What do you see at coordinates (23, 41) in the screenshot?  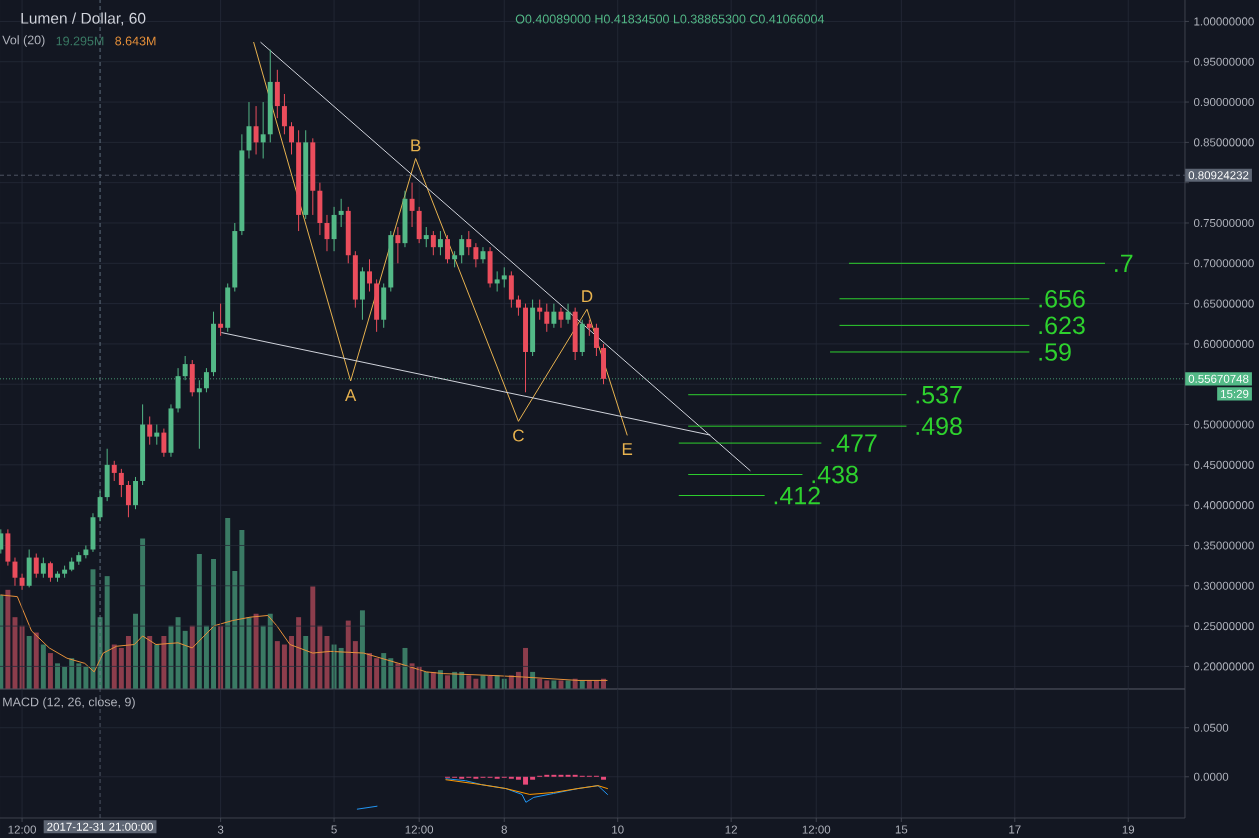 I see `chart-title: Vol (20)` at bounding box center [23, 41].